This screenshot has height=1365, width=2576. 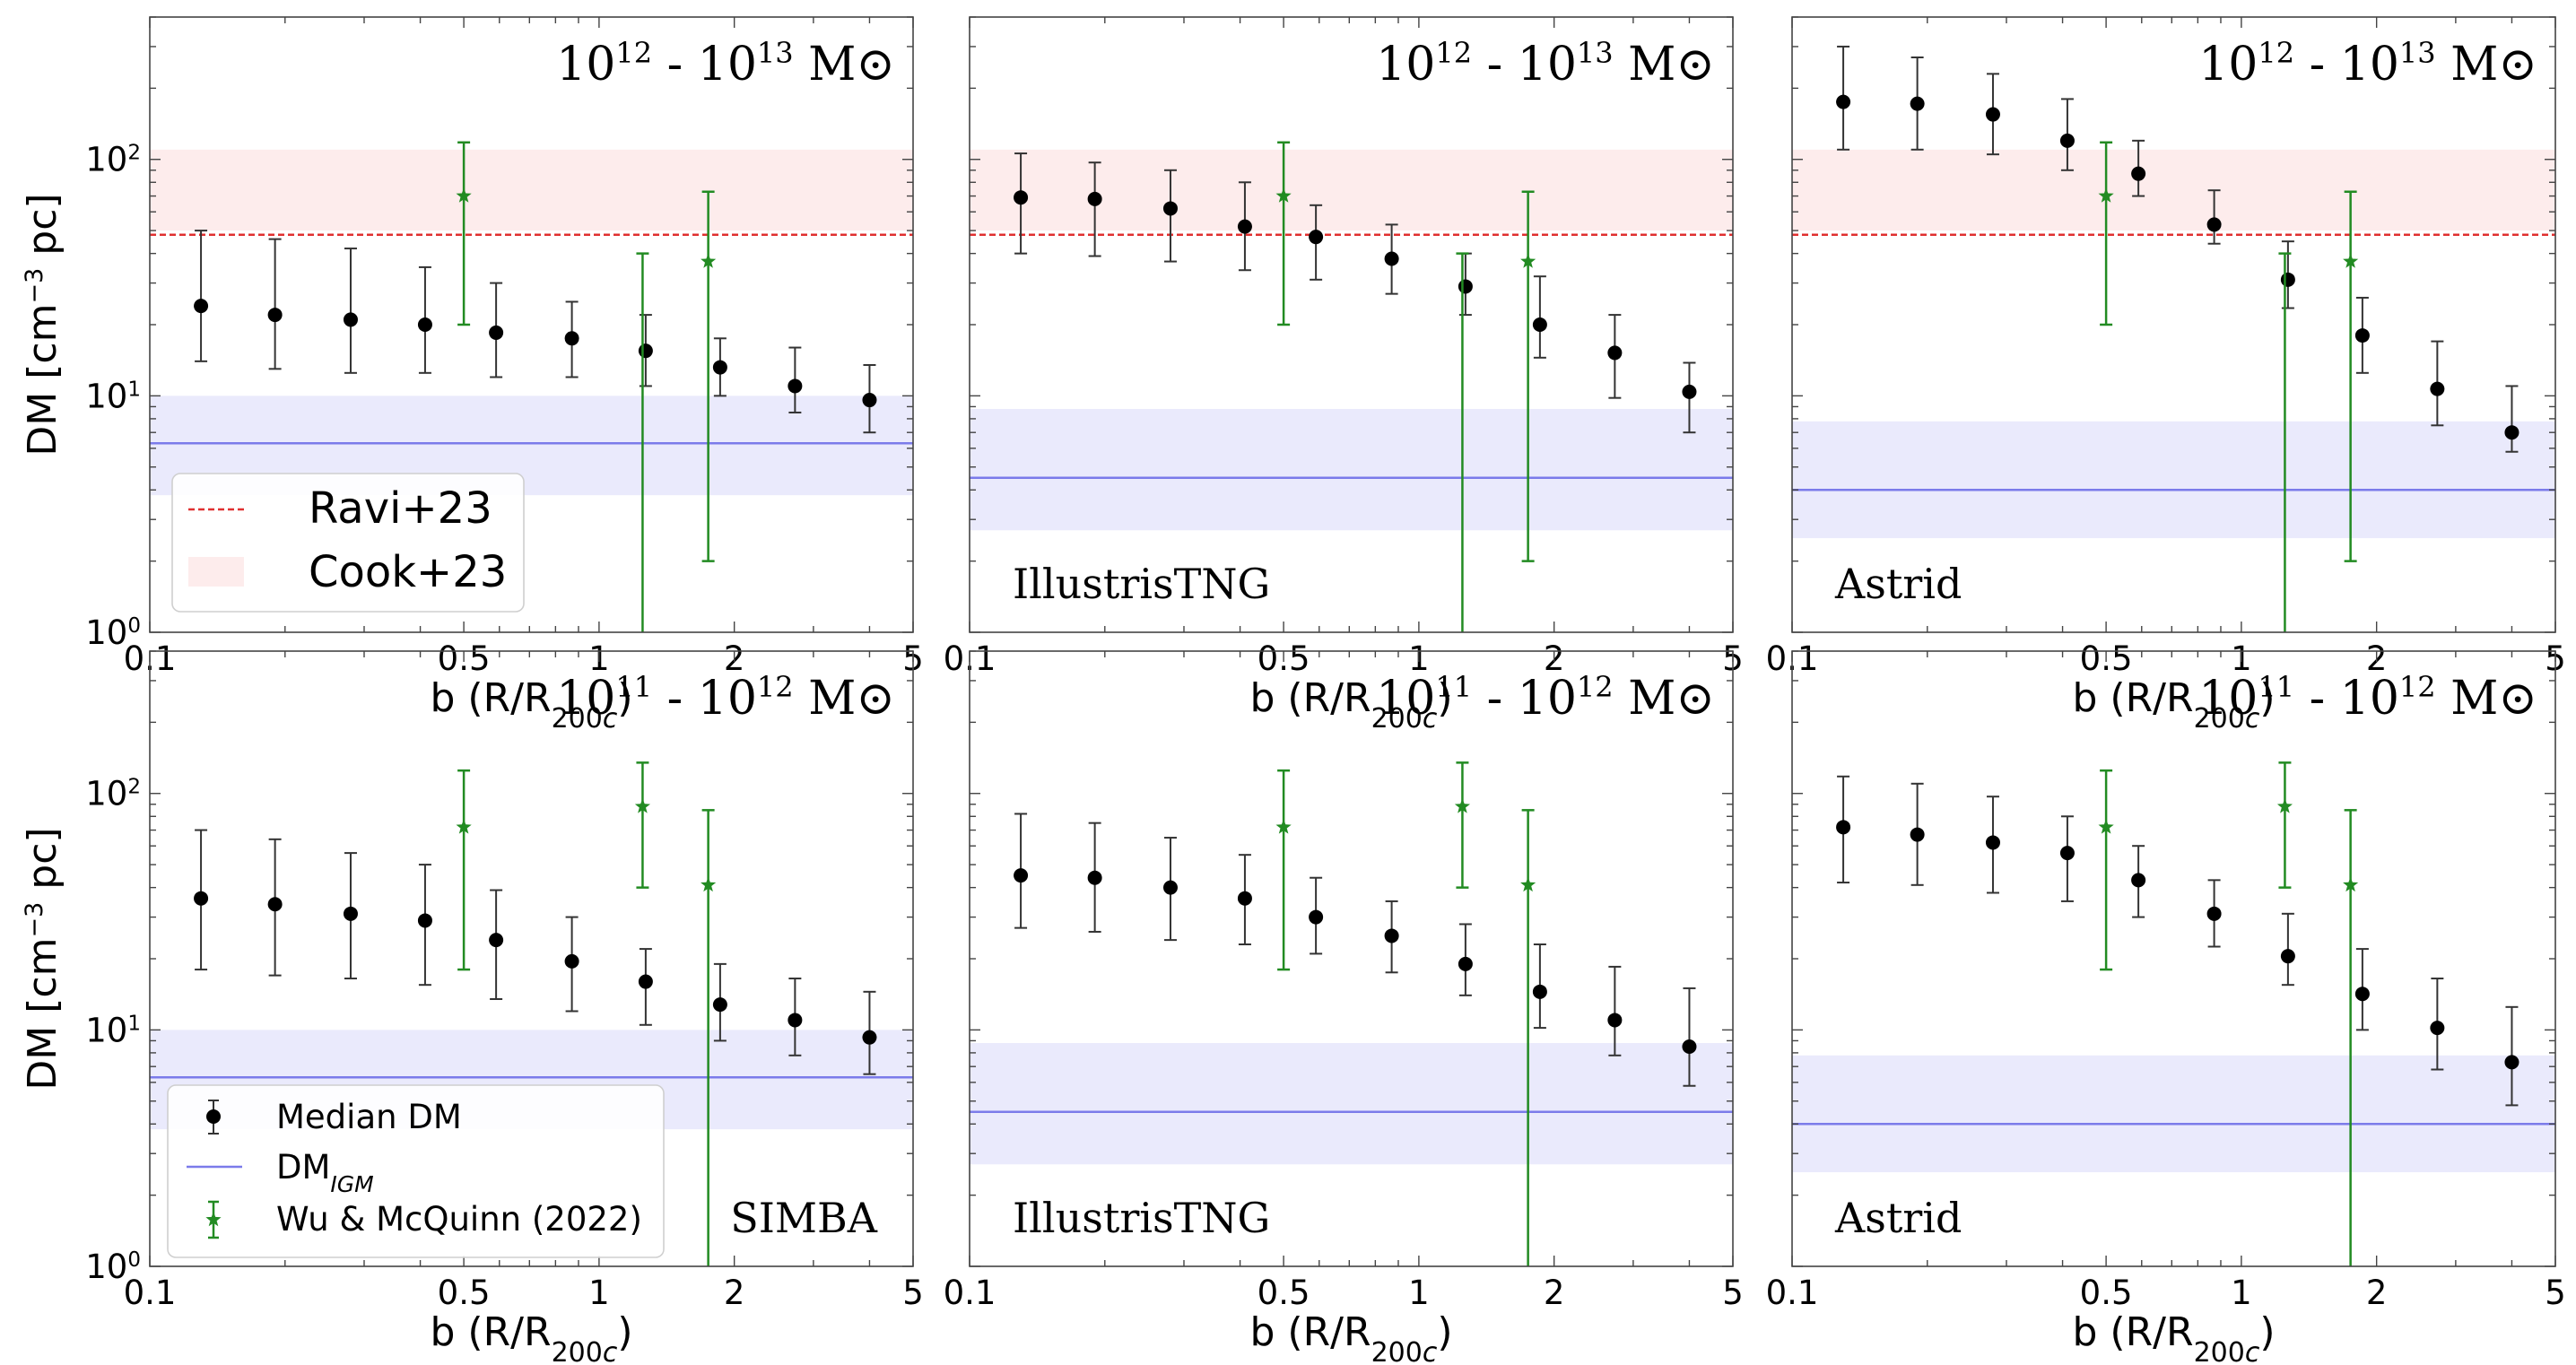 What do you see at coordinates (42, 324) in the screenshot?
I see `y-axis-label: DM [cm−3 pc]` at bounding box center [42, 324].